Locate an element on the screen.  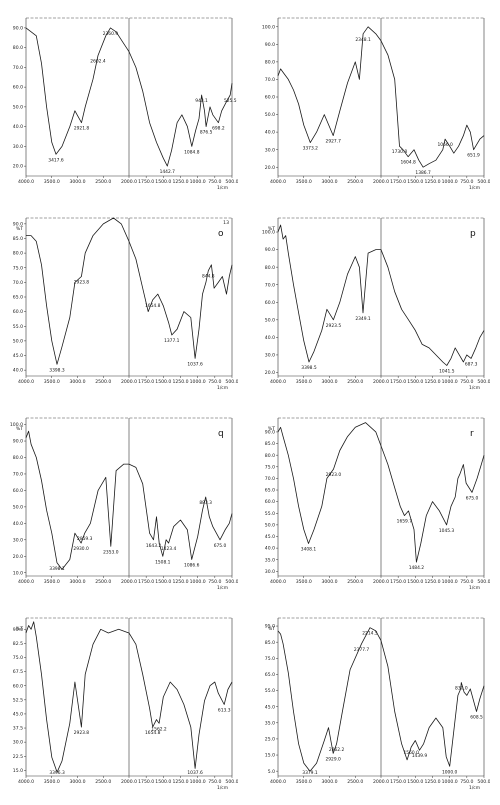
peak-label: 3398.1 is located at coordinates (57, 569).